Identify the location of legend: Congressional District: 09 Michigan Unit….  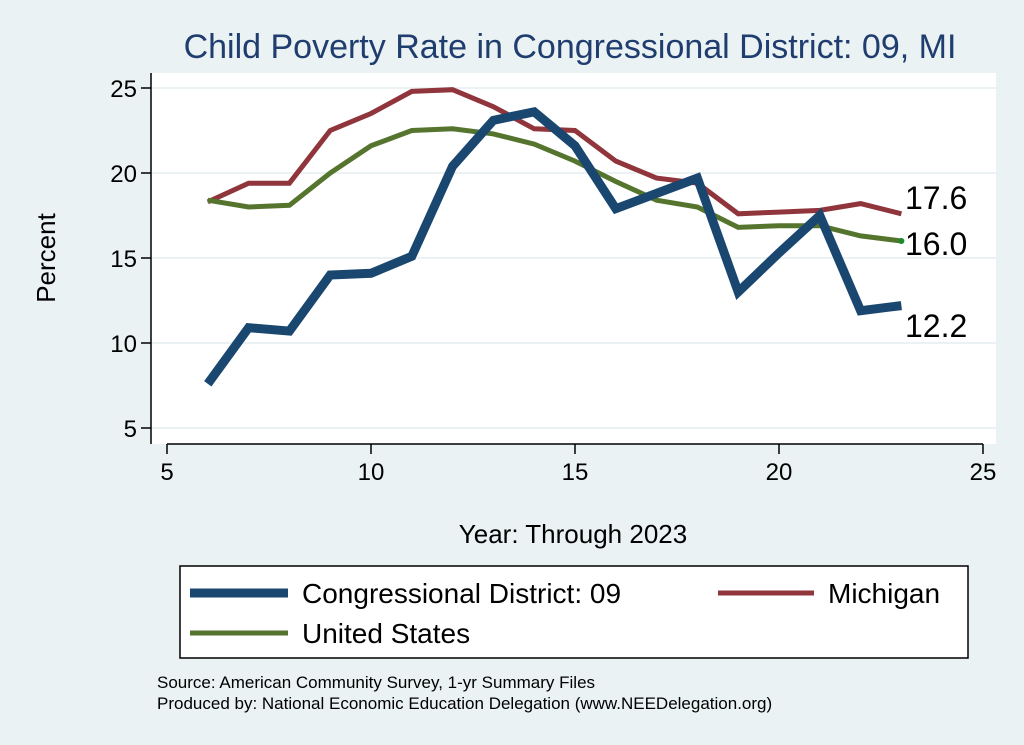
(574, 612).